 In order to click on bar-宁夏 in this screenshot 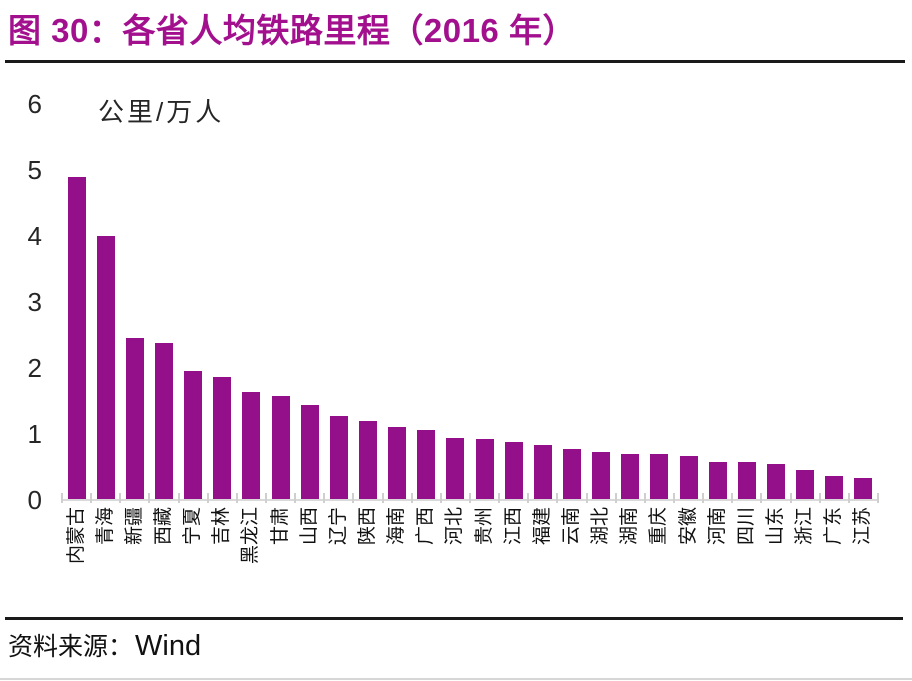, I will do `click(193, 435)`.